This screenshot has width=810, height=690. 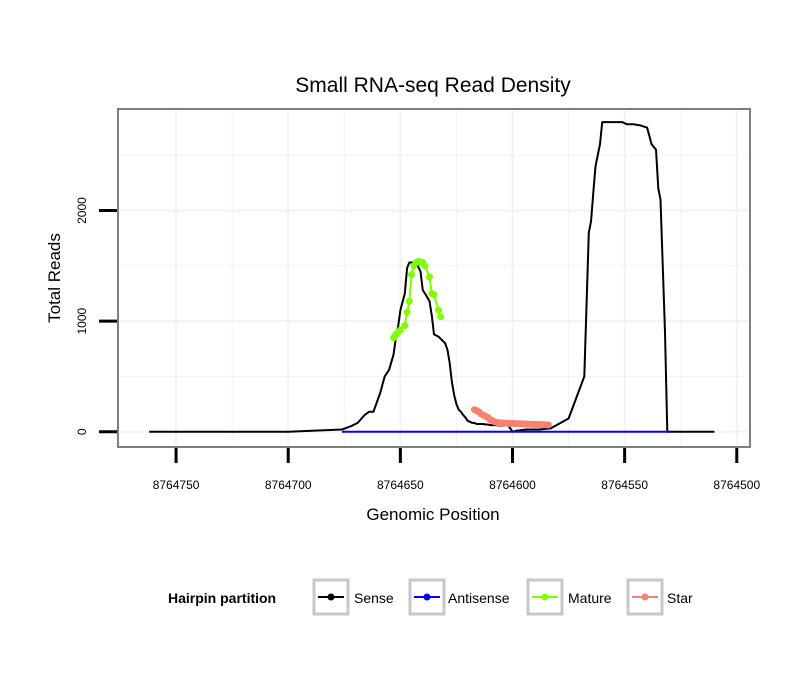 I want to click on legend-label-sense: Sense, so click(x=374, y=598).